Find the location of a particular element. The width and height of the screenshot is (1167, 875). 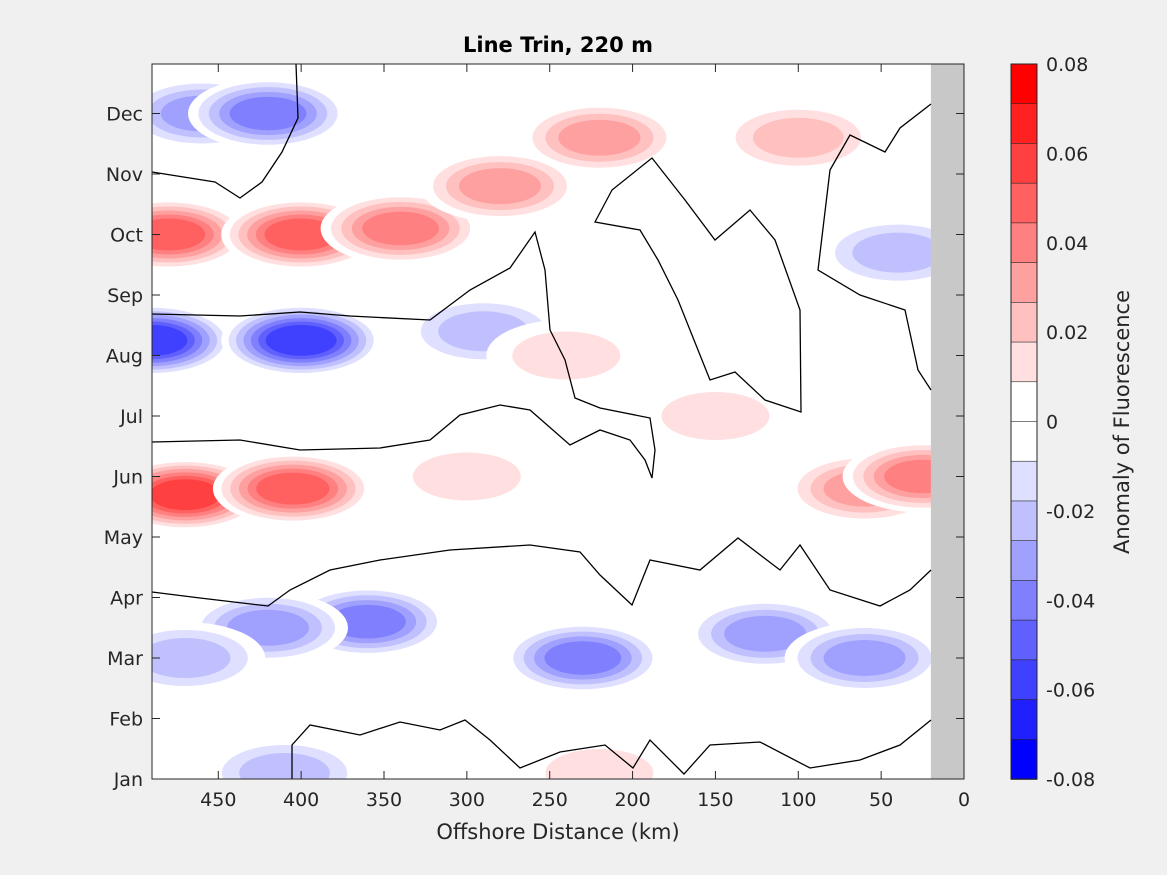

colorbar-tick-label: 0.02 is located at coordinates (1067, 333).